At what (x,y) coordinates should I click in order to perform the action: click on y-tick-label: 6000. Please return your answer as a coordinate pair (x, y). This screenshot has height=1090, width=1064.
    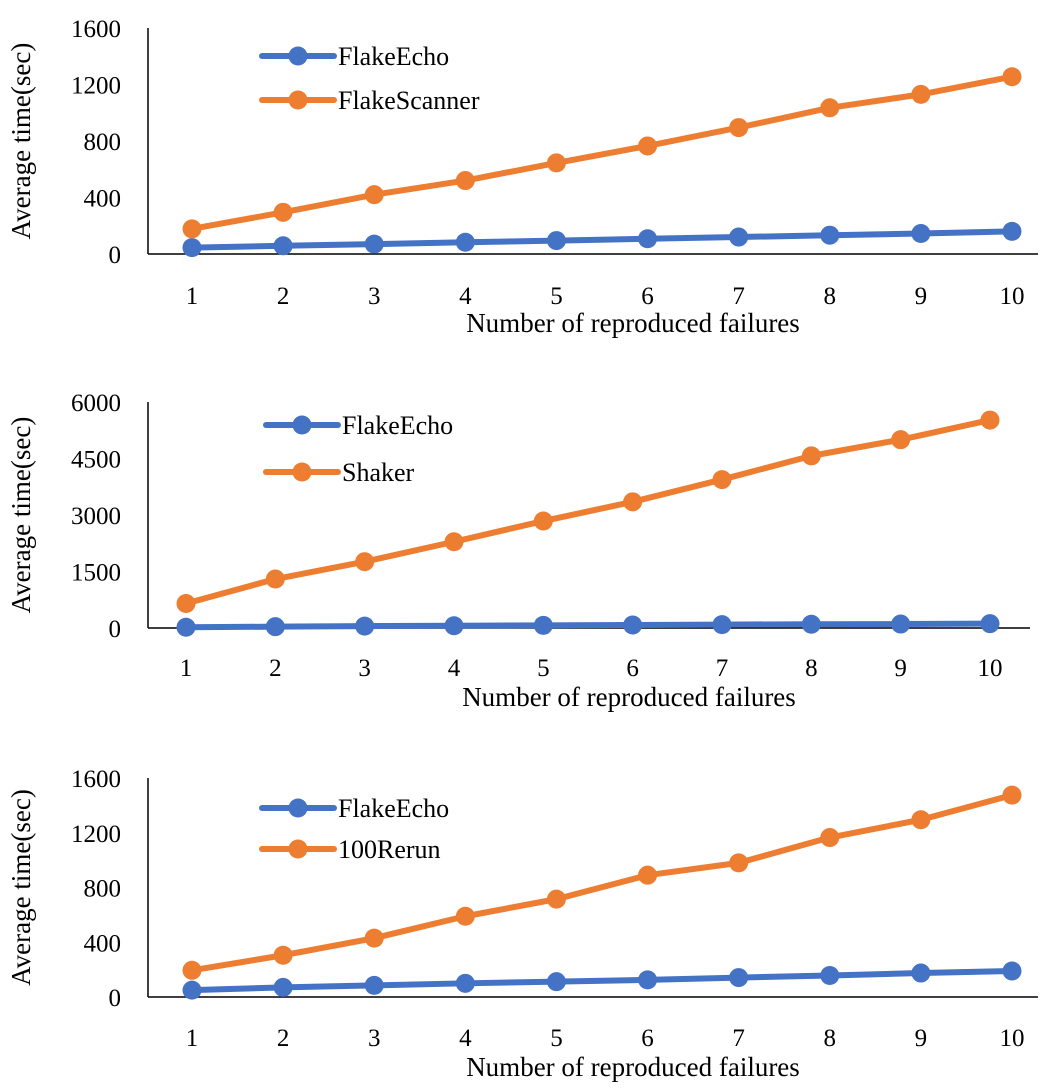
    Looking at the image, I should click on (96, 403).